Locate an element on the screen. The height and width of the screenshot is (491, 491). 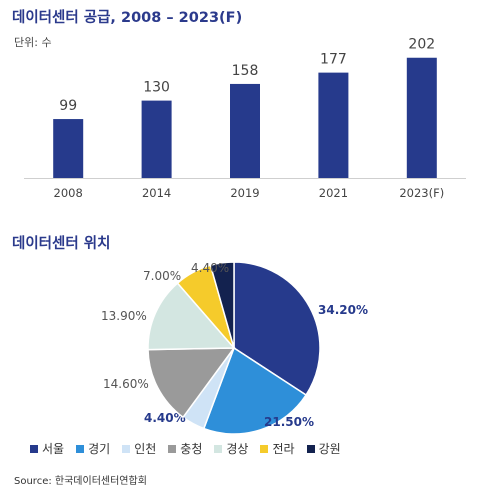
pie-chart-title: 데이터센터 위치 is located at coordinates (61, 244).